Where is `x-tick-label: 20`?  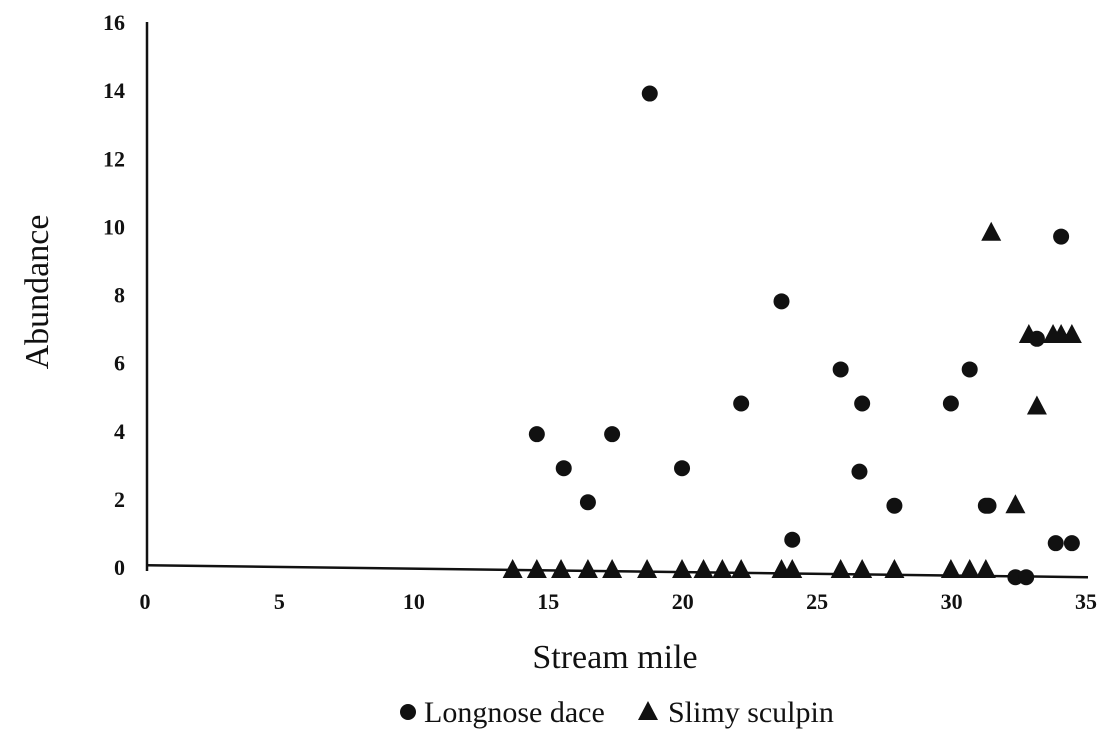
x-tick-label: 20 is located at coordinates (683, 601).